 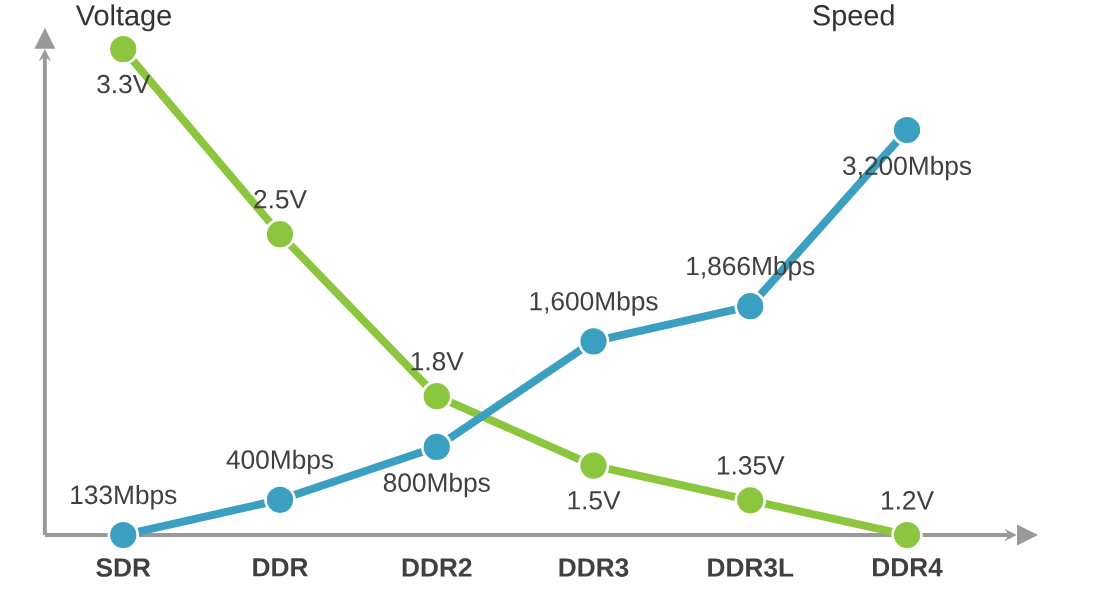 What do you see at coordinates (123, 567) in the screenshot?
I see `x-tick-label: SDR` at bounding box center [123, 567].